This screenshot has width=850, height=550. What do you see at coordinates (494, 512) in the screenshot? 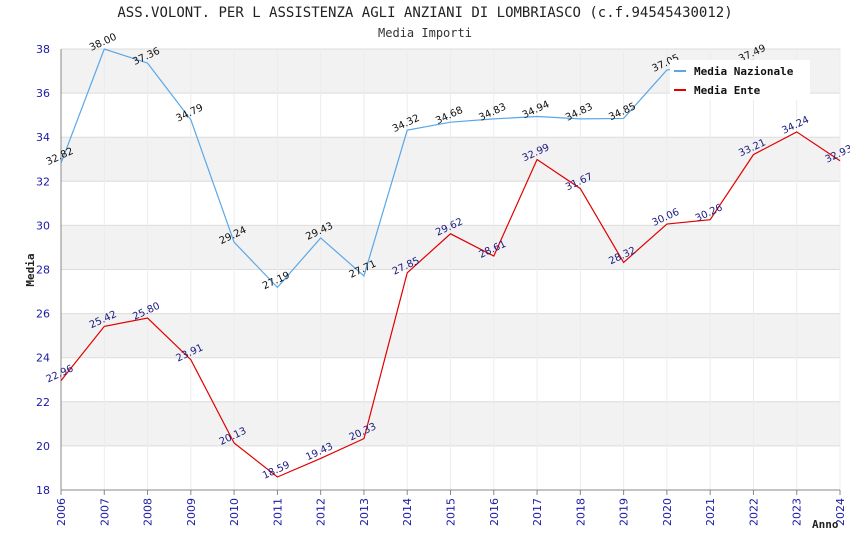
I see `x-tick-label: 2016` at bounding box center [494, 512].